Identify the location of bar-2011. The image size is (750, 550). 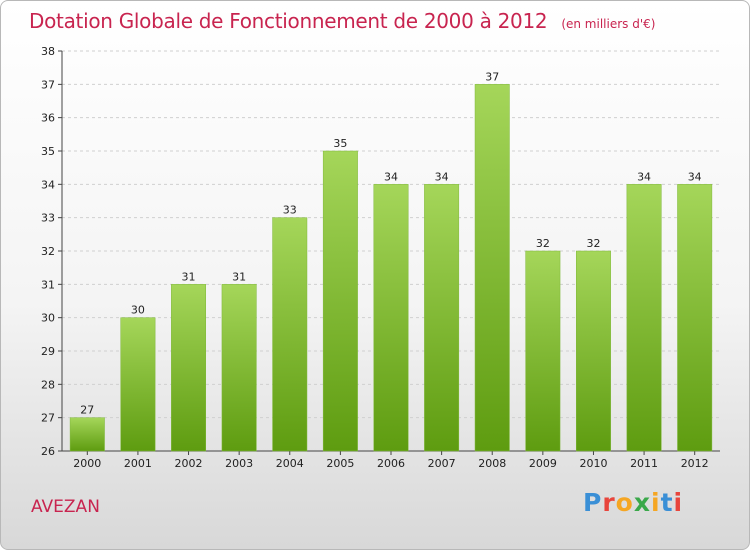
(644, 318).